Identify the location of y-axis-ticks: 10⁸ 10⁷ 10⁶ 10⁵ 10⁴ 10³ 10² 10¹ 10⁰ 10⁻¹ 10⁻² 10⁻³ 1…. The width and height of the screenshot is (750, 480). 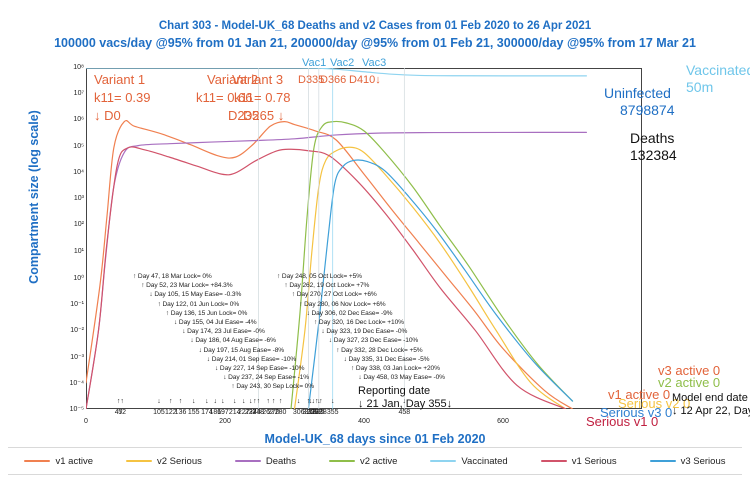
(71, 240).